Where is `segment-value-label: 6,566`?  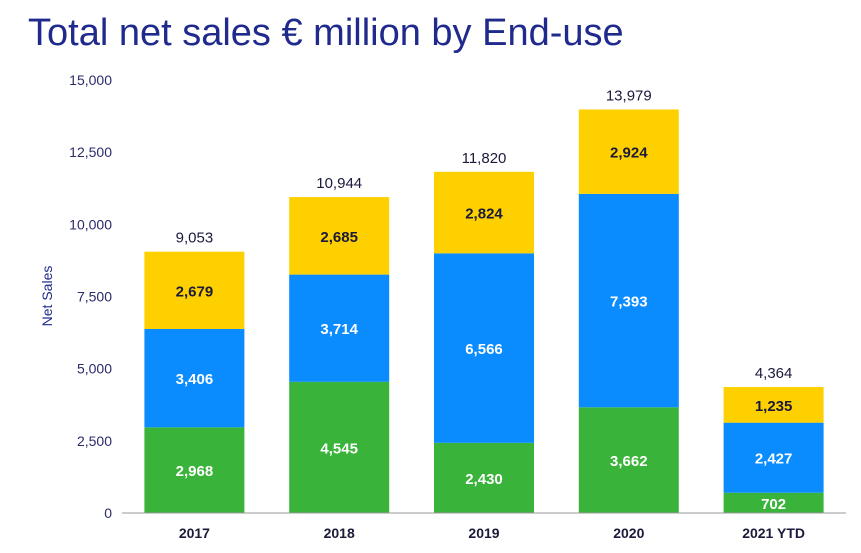 segment-value-label: 6,566 is located at coordinates (484, 349).